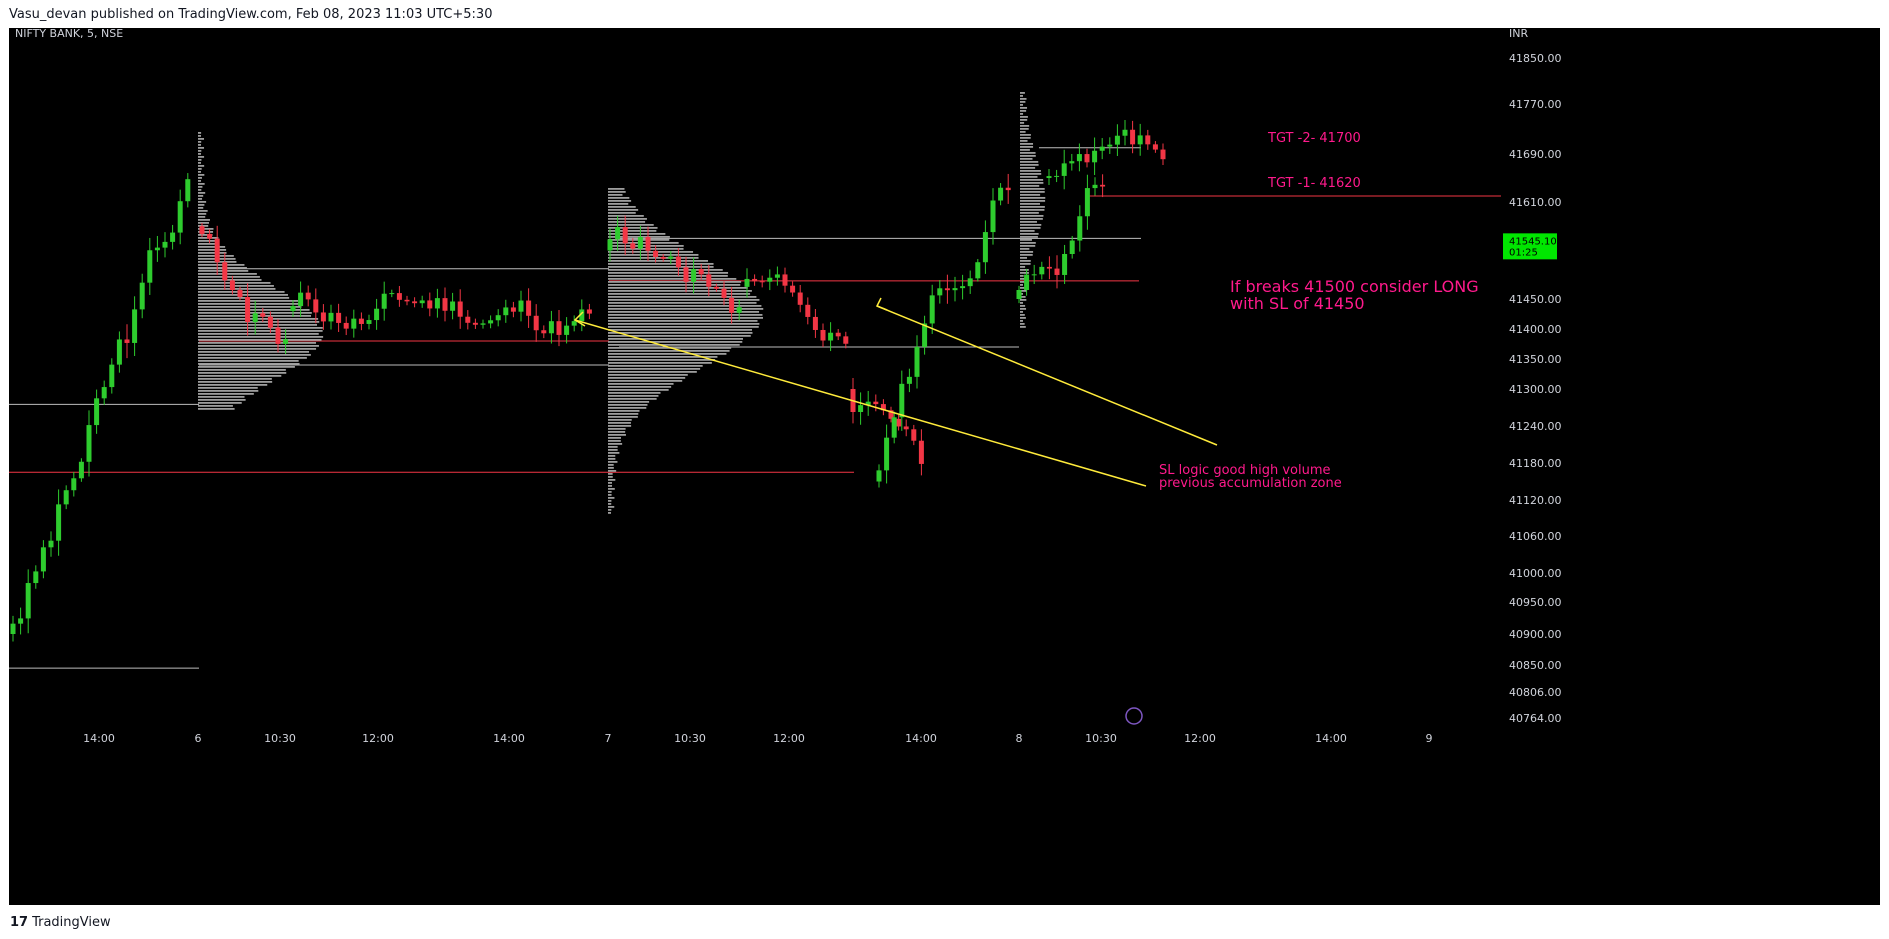 Image resolution: width=1889 pixels, height=939 pixels. I want to click on trend-line-lower, so click(860, 403).